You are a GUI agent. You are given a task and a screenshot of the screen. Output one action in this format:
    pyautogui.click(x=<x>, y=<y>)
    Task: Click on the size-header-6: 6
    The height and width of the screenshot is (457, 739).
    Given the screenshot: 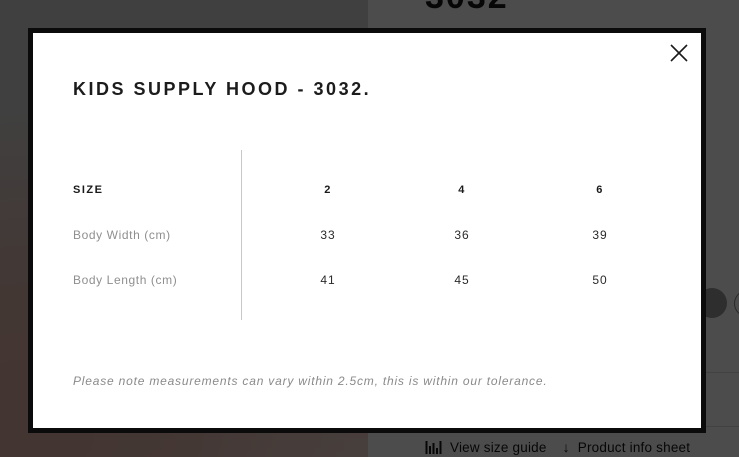 What is the action you would take?
    pyautogui.click(x=600, y=189)
    